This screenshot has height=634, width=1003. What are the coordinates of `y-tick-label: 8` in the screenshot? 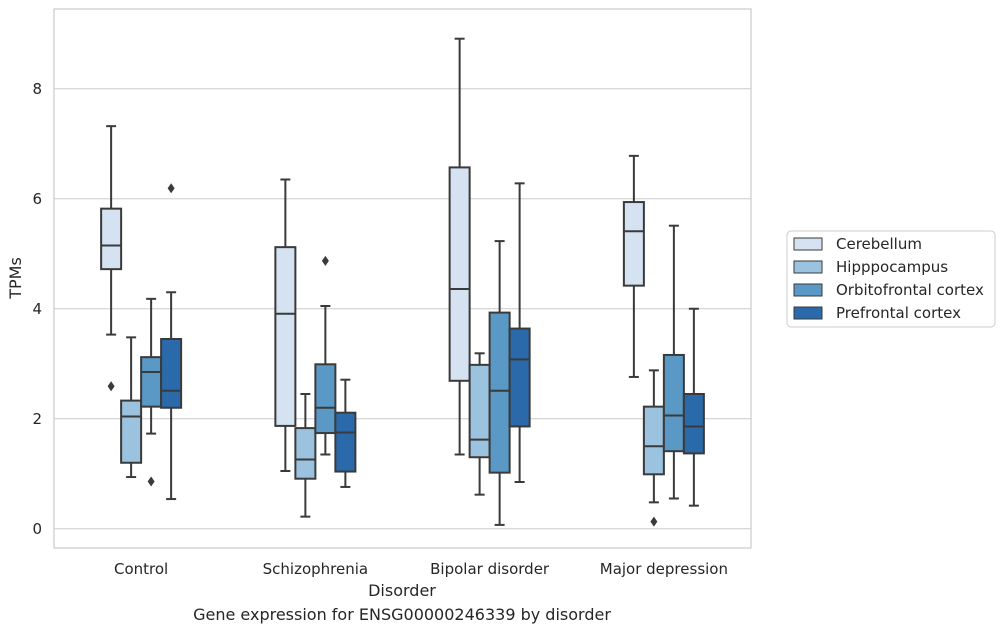 It's located at (37, 89).